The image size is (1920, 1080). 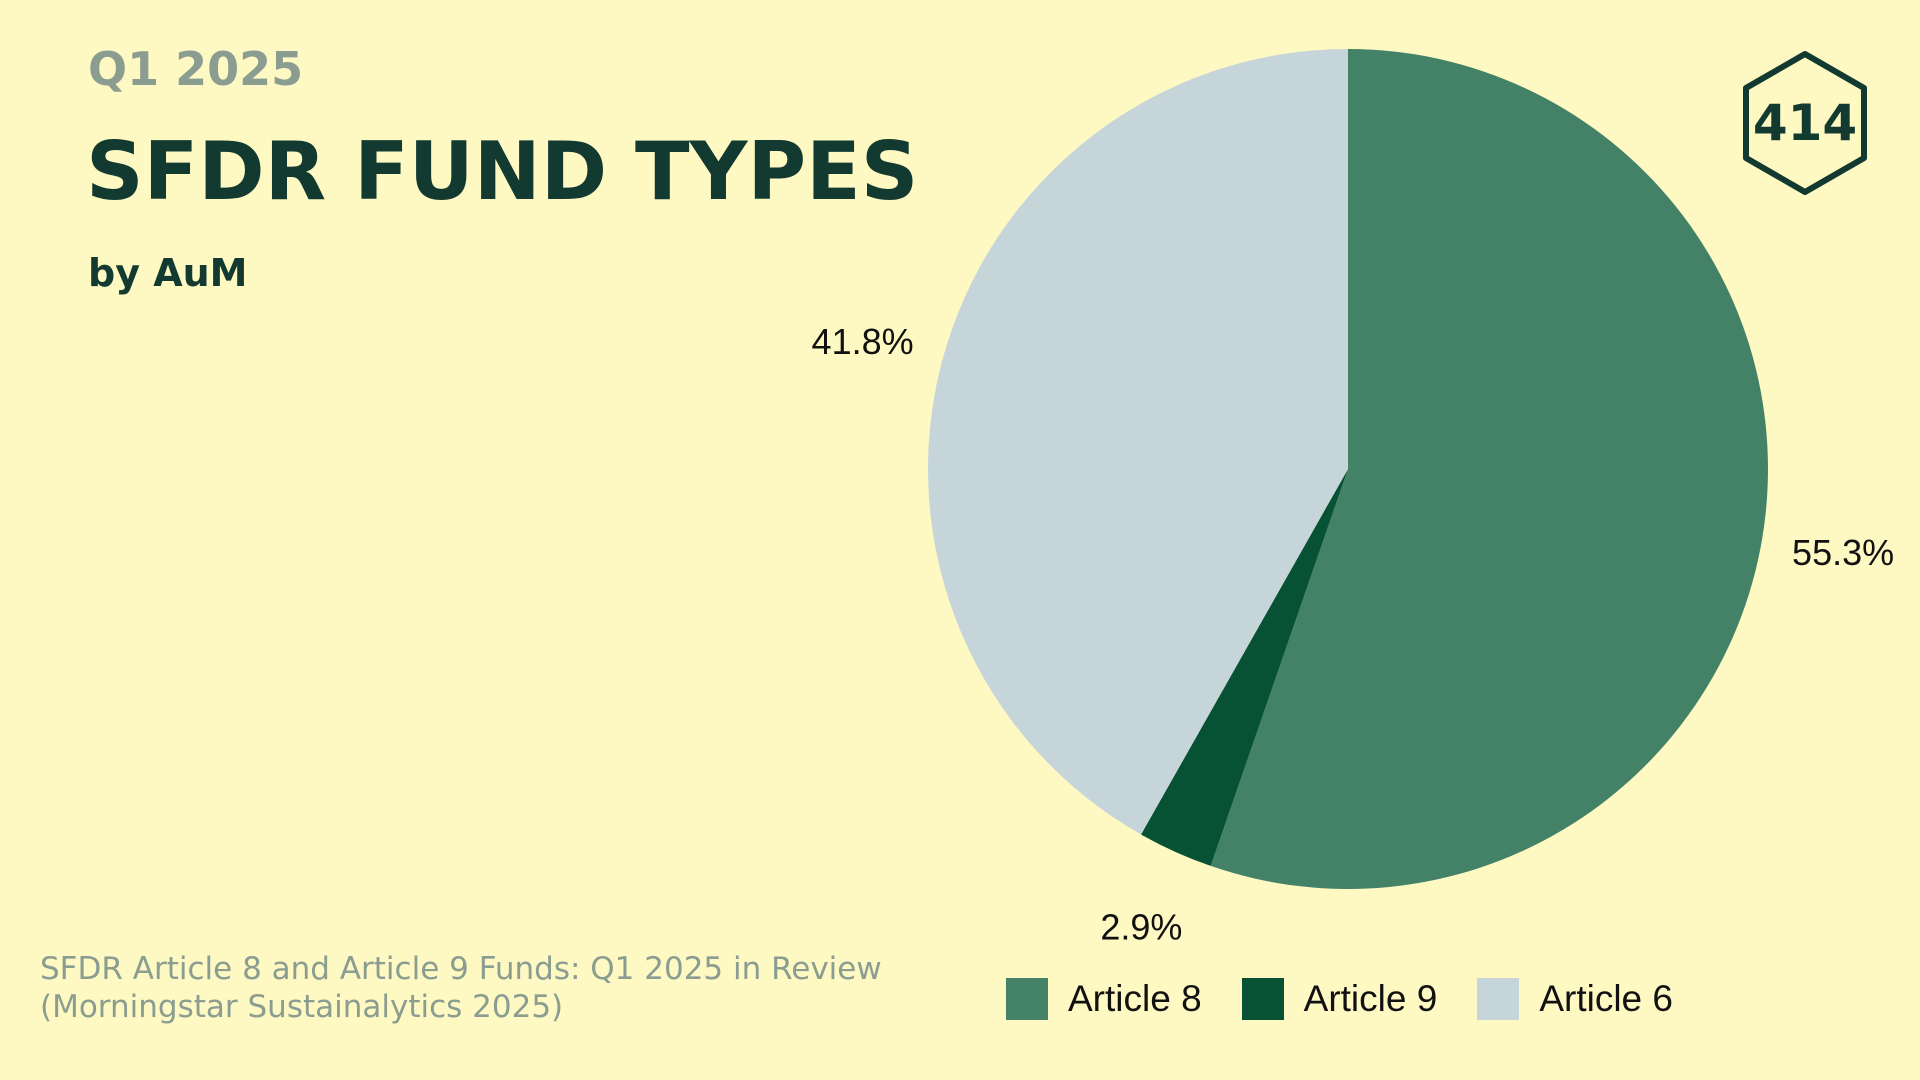 What do you see at coordinates (1370, 998) in the screenshot?
I see `legend-label-article-9: Article 9` at bounding box center [1370, 998].